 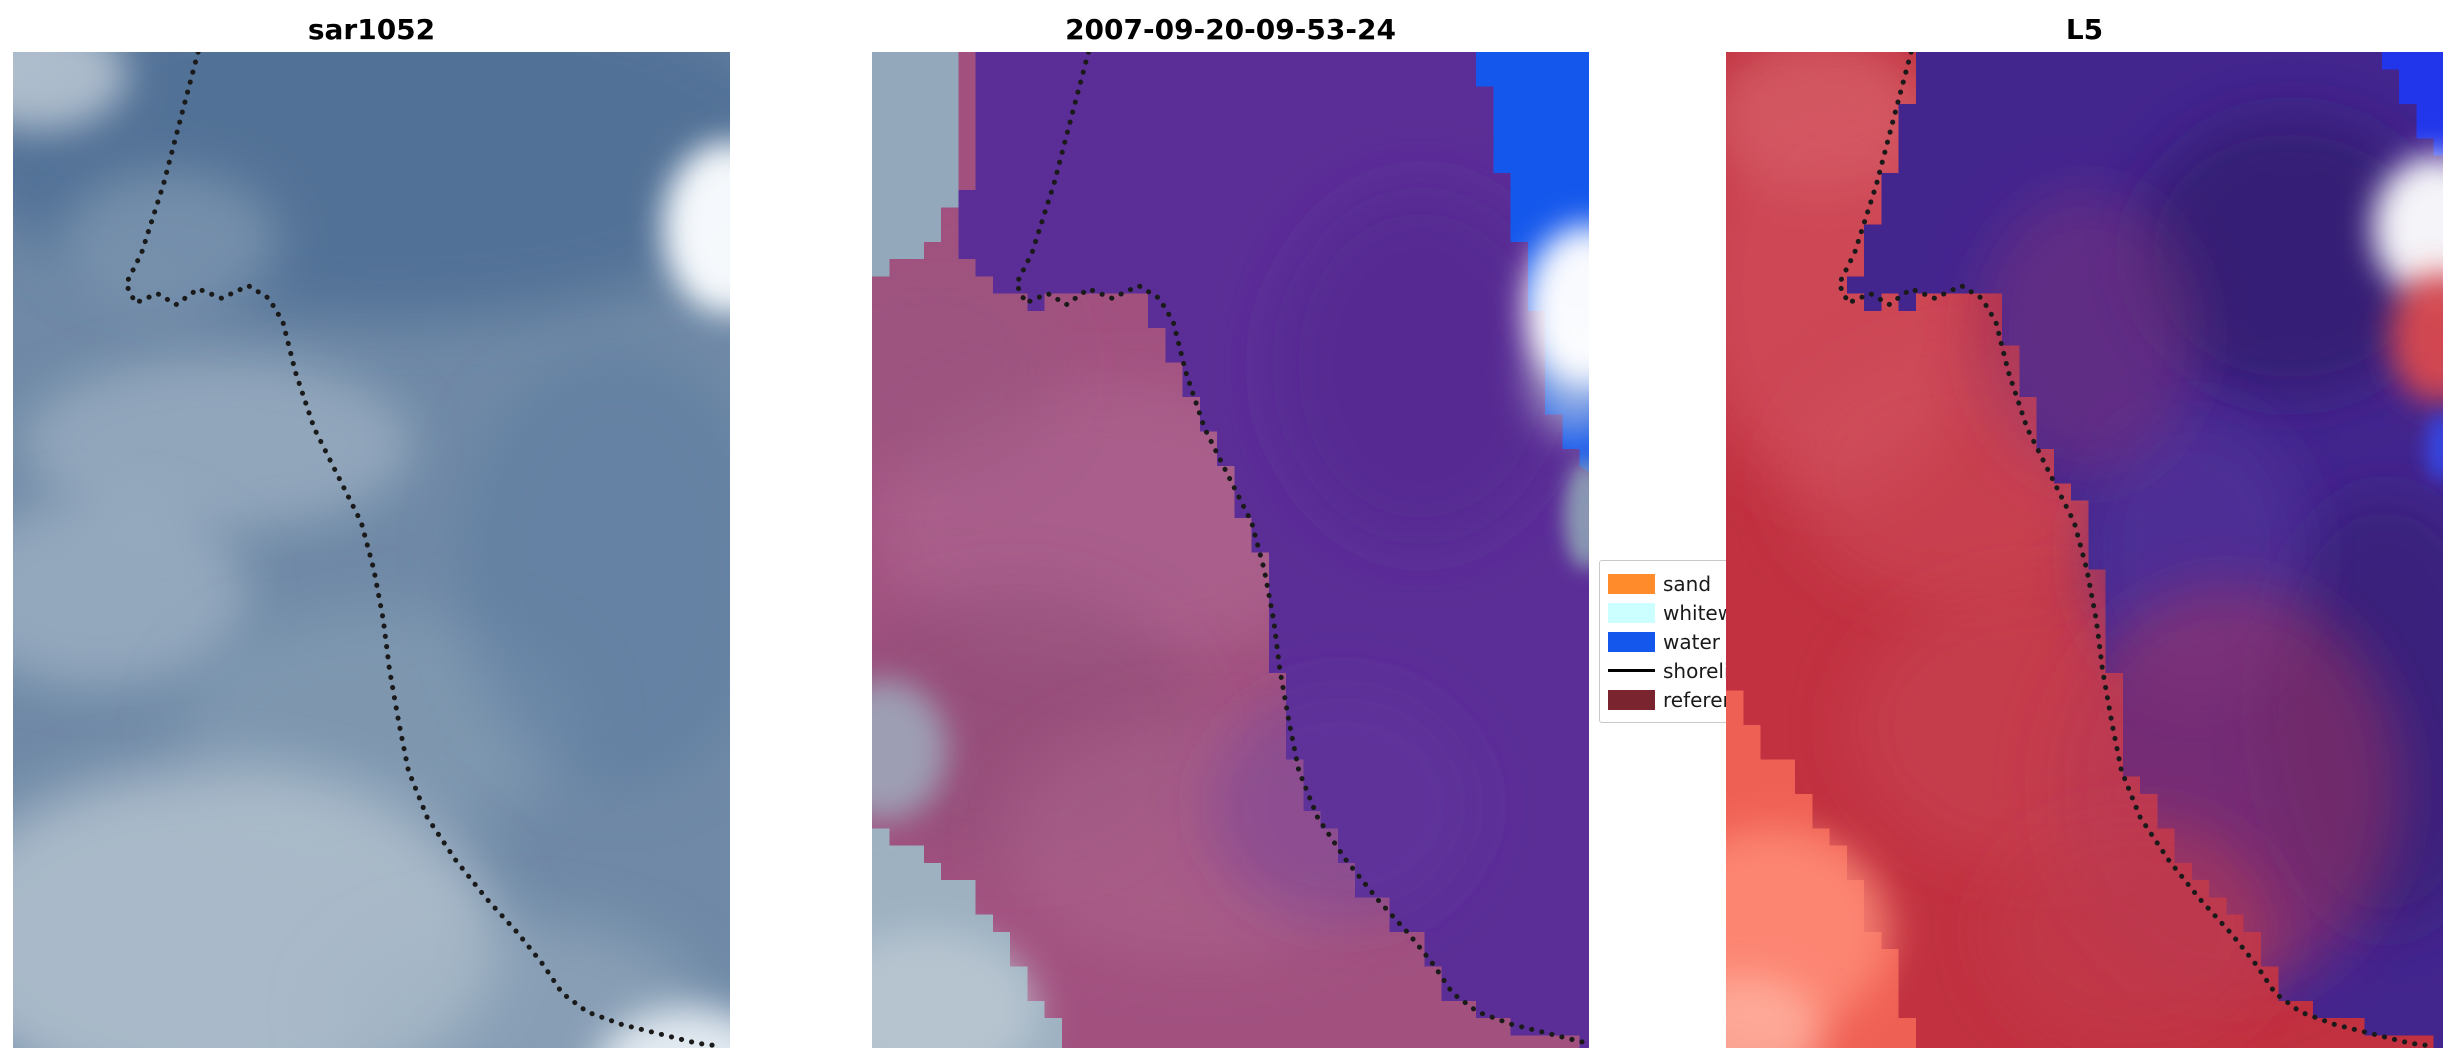 I want to click on legend-box: sand whitewater water shoreline reference, so click(x=1662, y=641).